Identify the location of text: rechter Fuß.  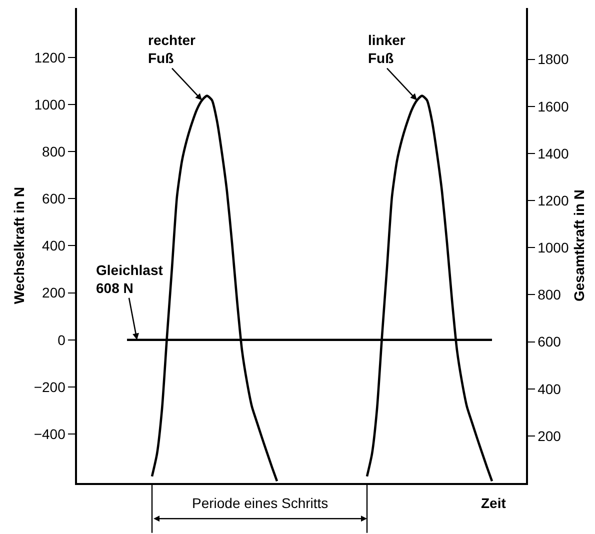
(172, 49).